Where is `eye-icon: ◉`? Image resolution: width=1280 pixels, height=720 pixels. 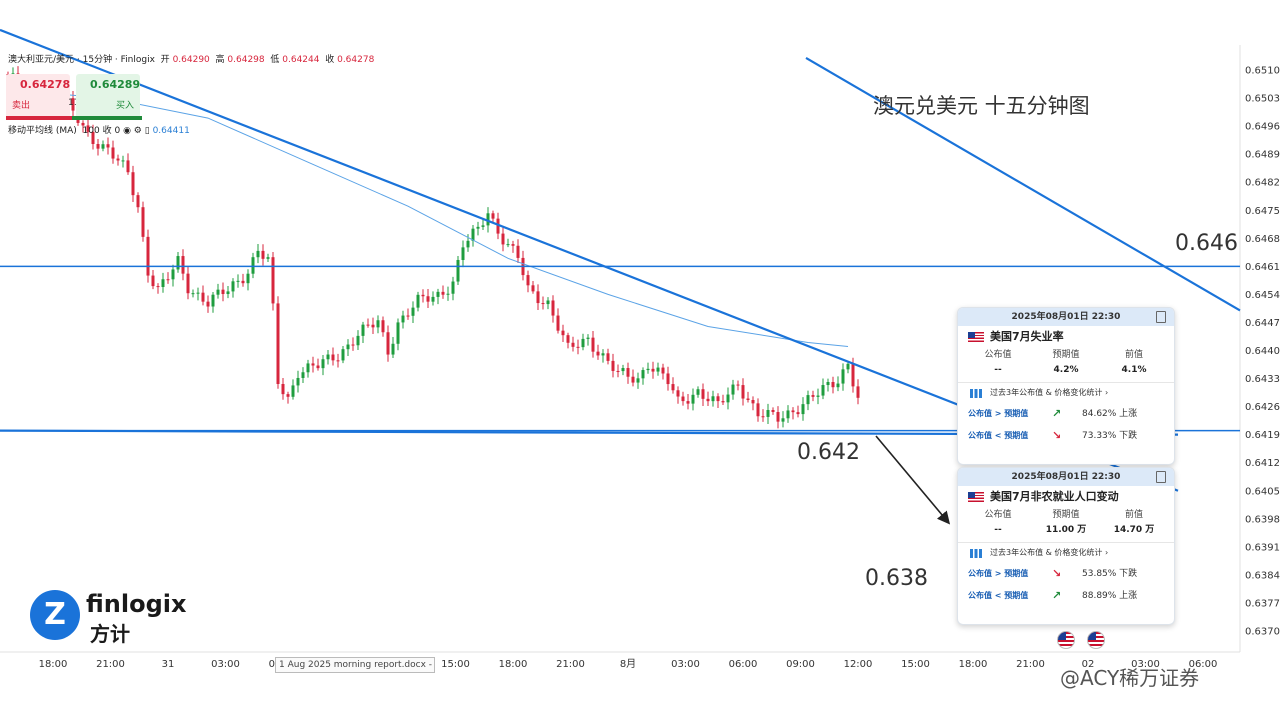 eye-icon: ◉ is located at coordinates (127, 131).